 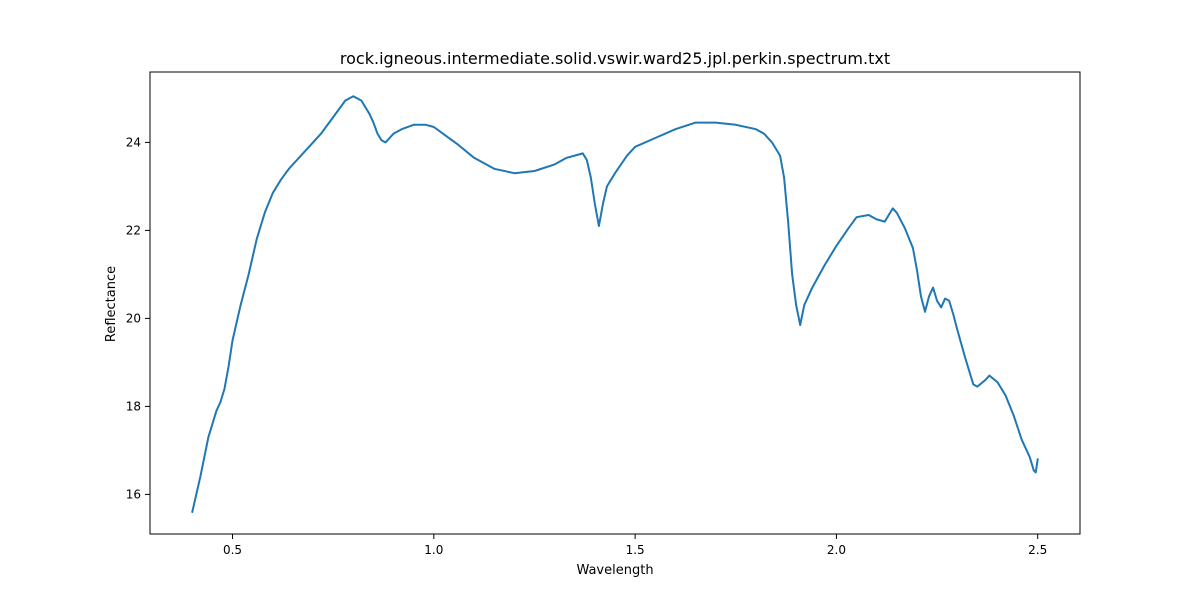 What do you see at coordinates (133, 494) in the screenshot?
I see `y-tick-label: 16` at bounding box center [133, 494].